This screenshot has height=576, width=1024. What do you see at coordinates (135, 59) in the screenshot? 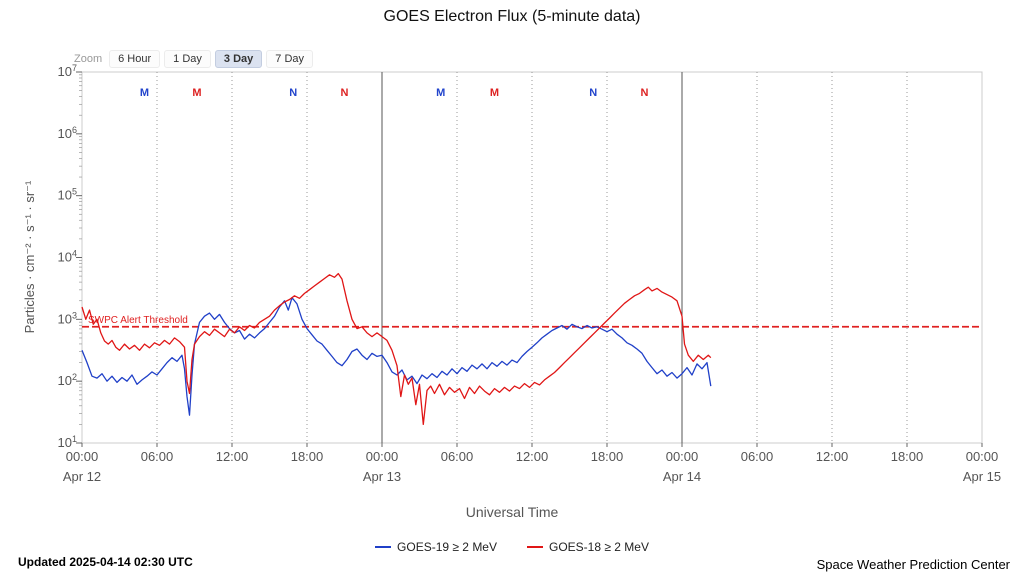
I see `zoom-button-6-hour: 6 Hour` at bounding box center [135, 59].